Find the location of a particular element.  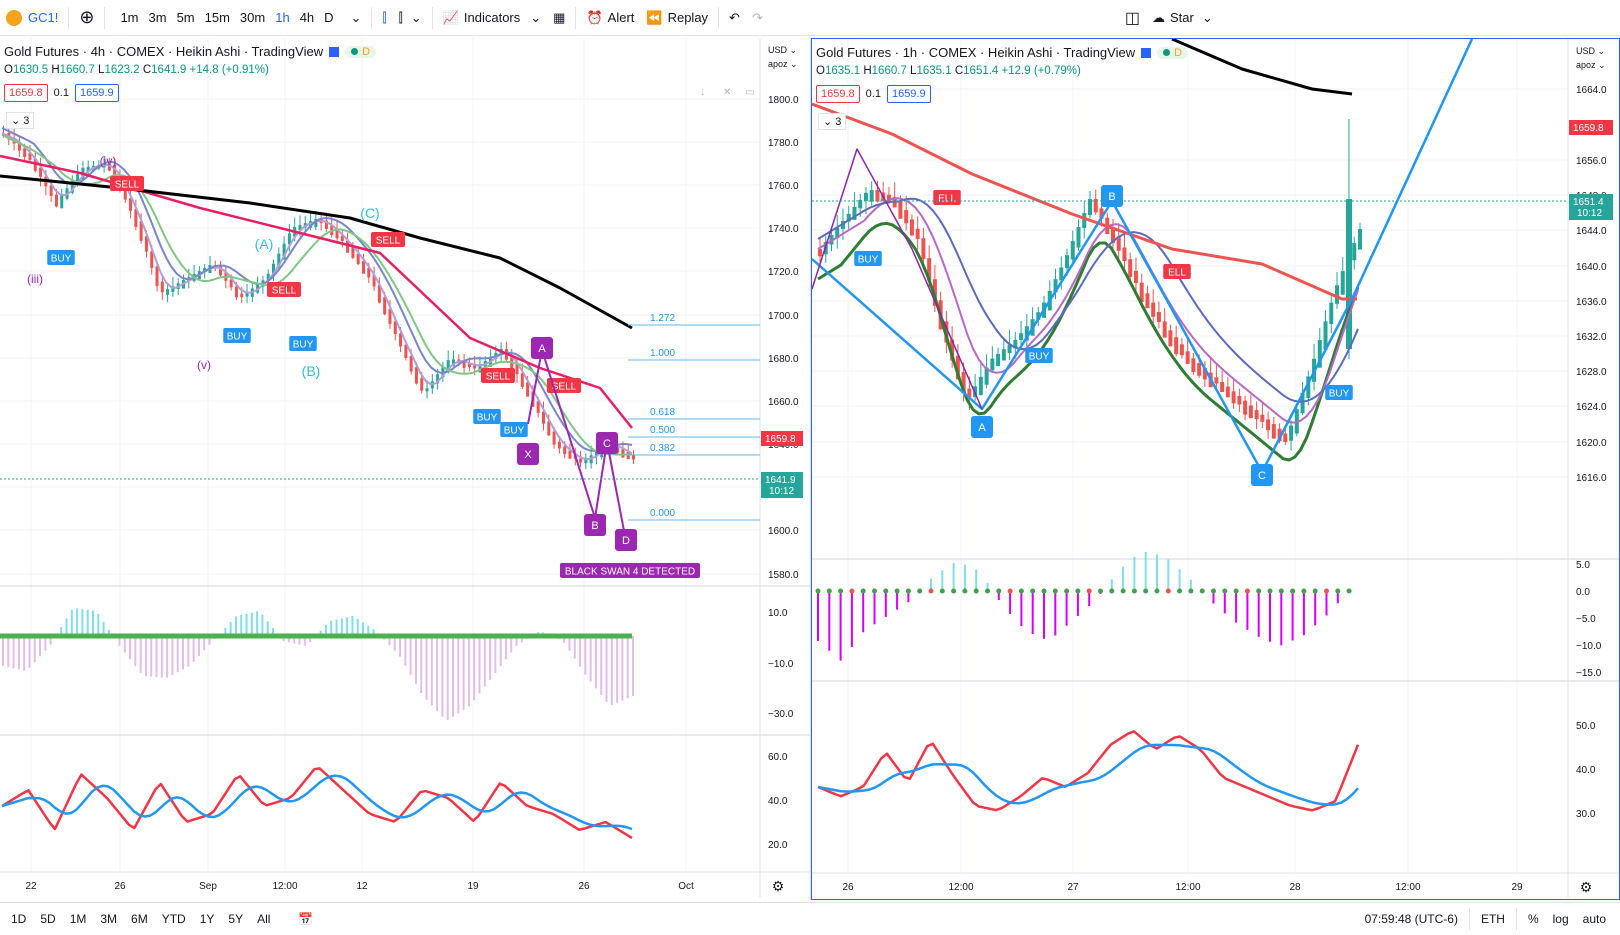

alert-button: ⏰ Alert is located at coordinates (610, 18).